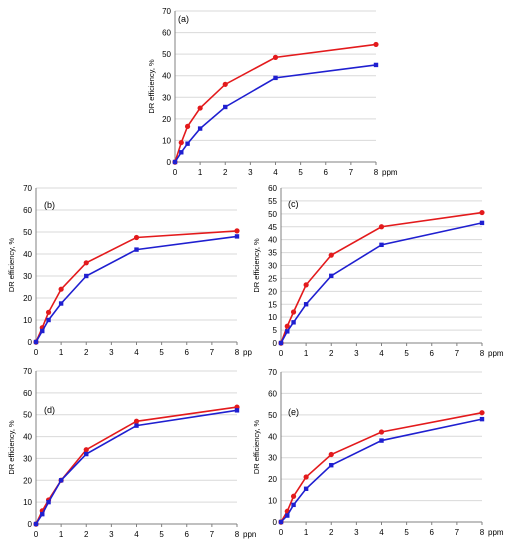 This screenshot has height=550, width=509. What do you see at coordinates (183, 19) in the screenshot?
I see `panel-label: (a)` at bounding box center [183, 19].